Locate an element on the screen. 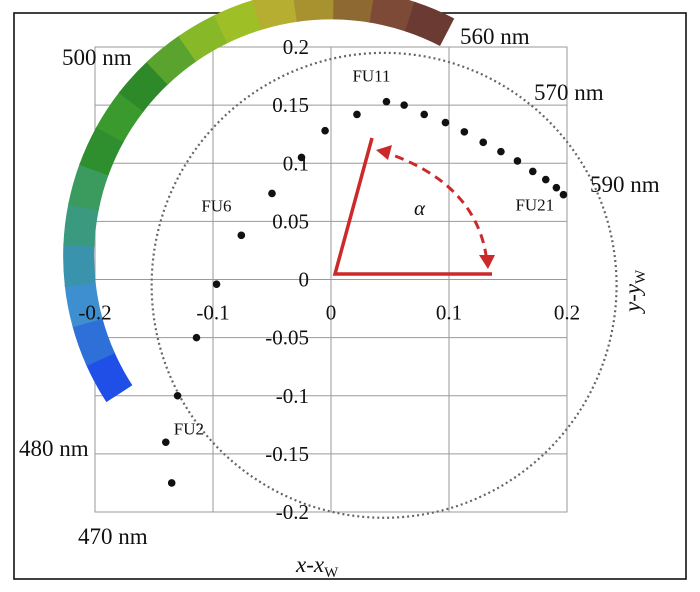  point-label-fu11: FU11 is located at coordinates (371, 76).